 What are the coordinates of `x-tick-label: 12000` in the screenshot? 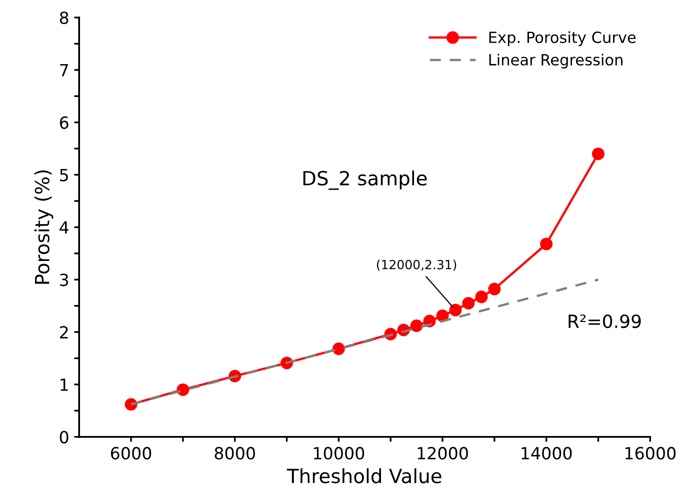 It's located at (443, 453).